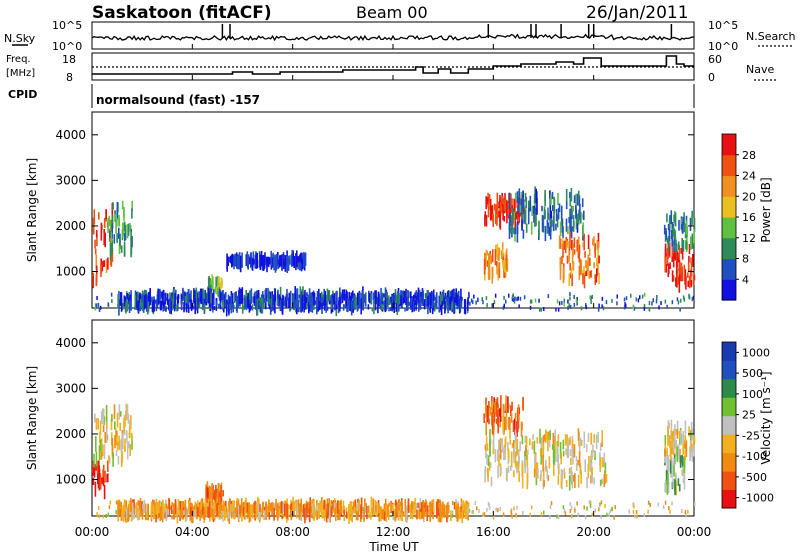 The image size is (800, 554). What do you see at coordinates (447, 31) in the screenshot?
I see `noise-spikes-trace` at bounding box center [447, 31].